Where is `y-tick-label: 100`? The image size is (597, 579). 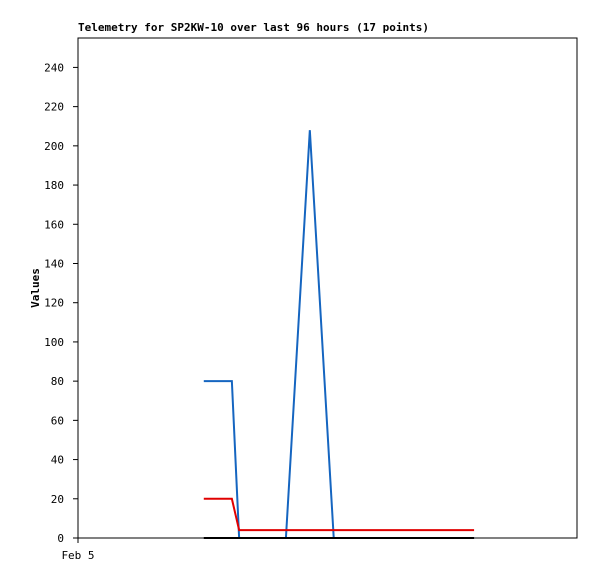 y-tick-label: 100 is located at coordinates (54, 342).